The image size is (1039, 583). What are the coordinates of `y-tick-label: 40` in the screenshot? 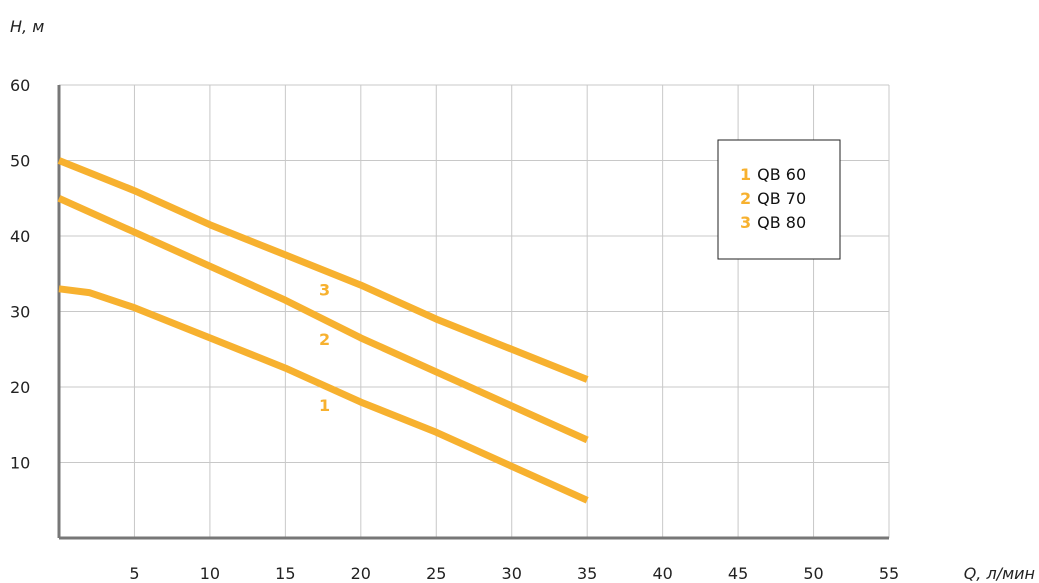 It's located at (20, 236).